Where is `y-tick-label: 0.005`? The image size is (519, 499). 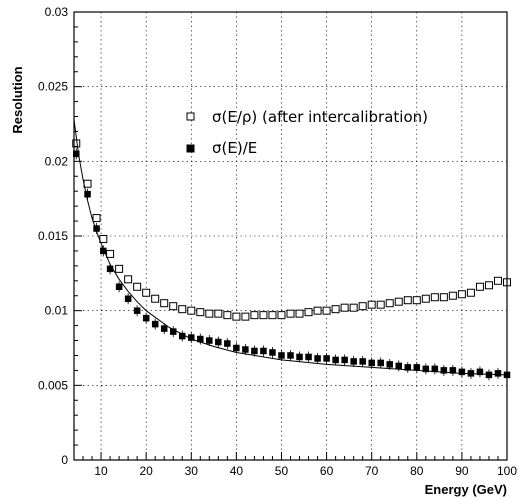
y-tick-label: 0.005 is located at coordinates (53, 385).